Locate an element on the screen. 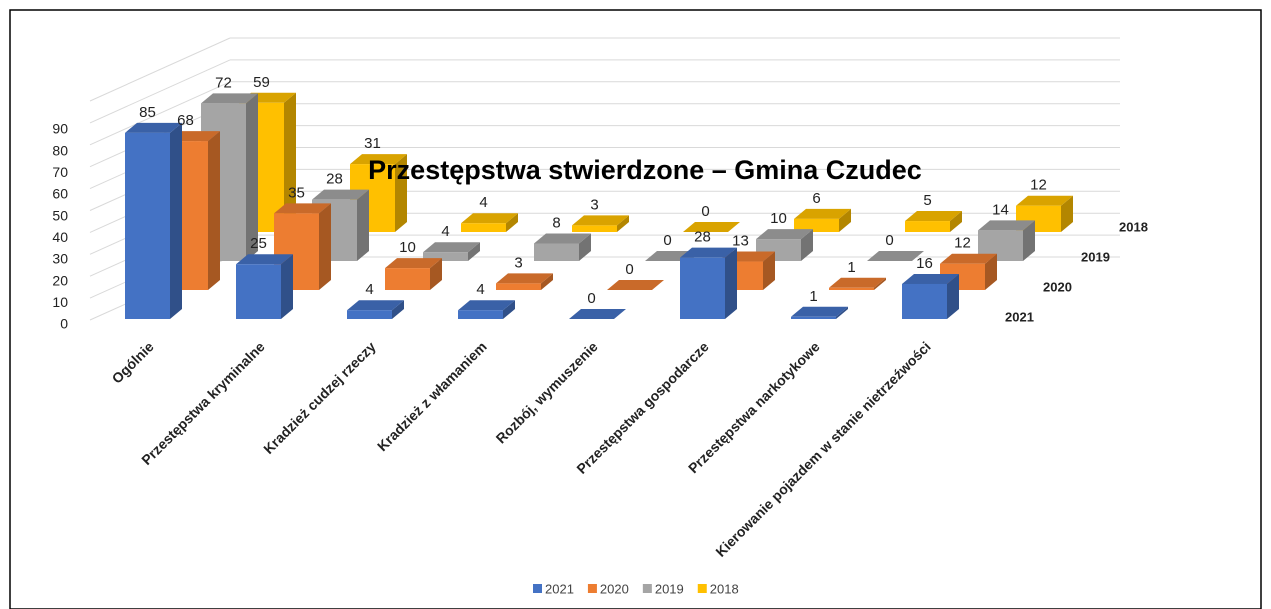 The height and width of the screenshot is (609, 1271). y-tick-label: 80 is located at coordinates (60, 150).